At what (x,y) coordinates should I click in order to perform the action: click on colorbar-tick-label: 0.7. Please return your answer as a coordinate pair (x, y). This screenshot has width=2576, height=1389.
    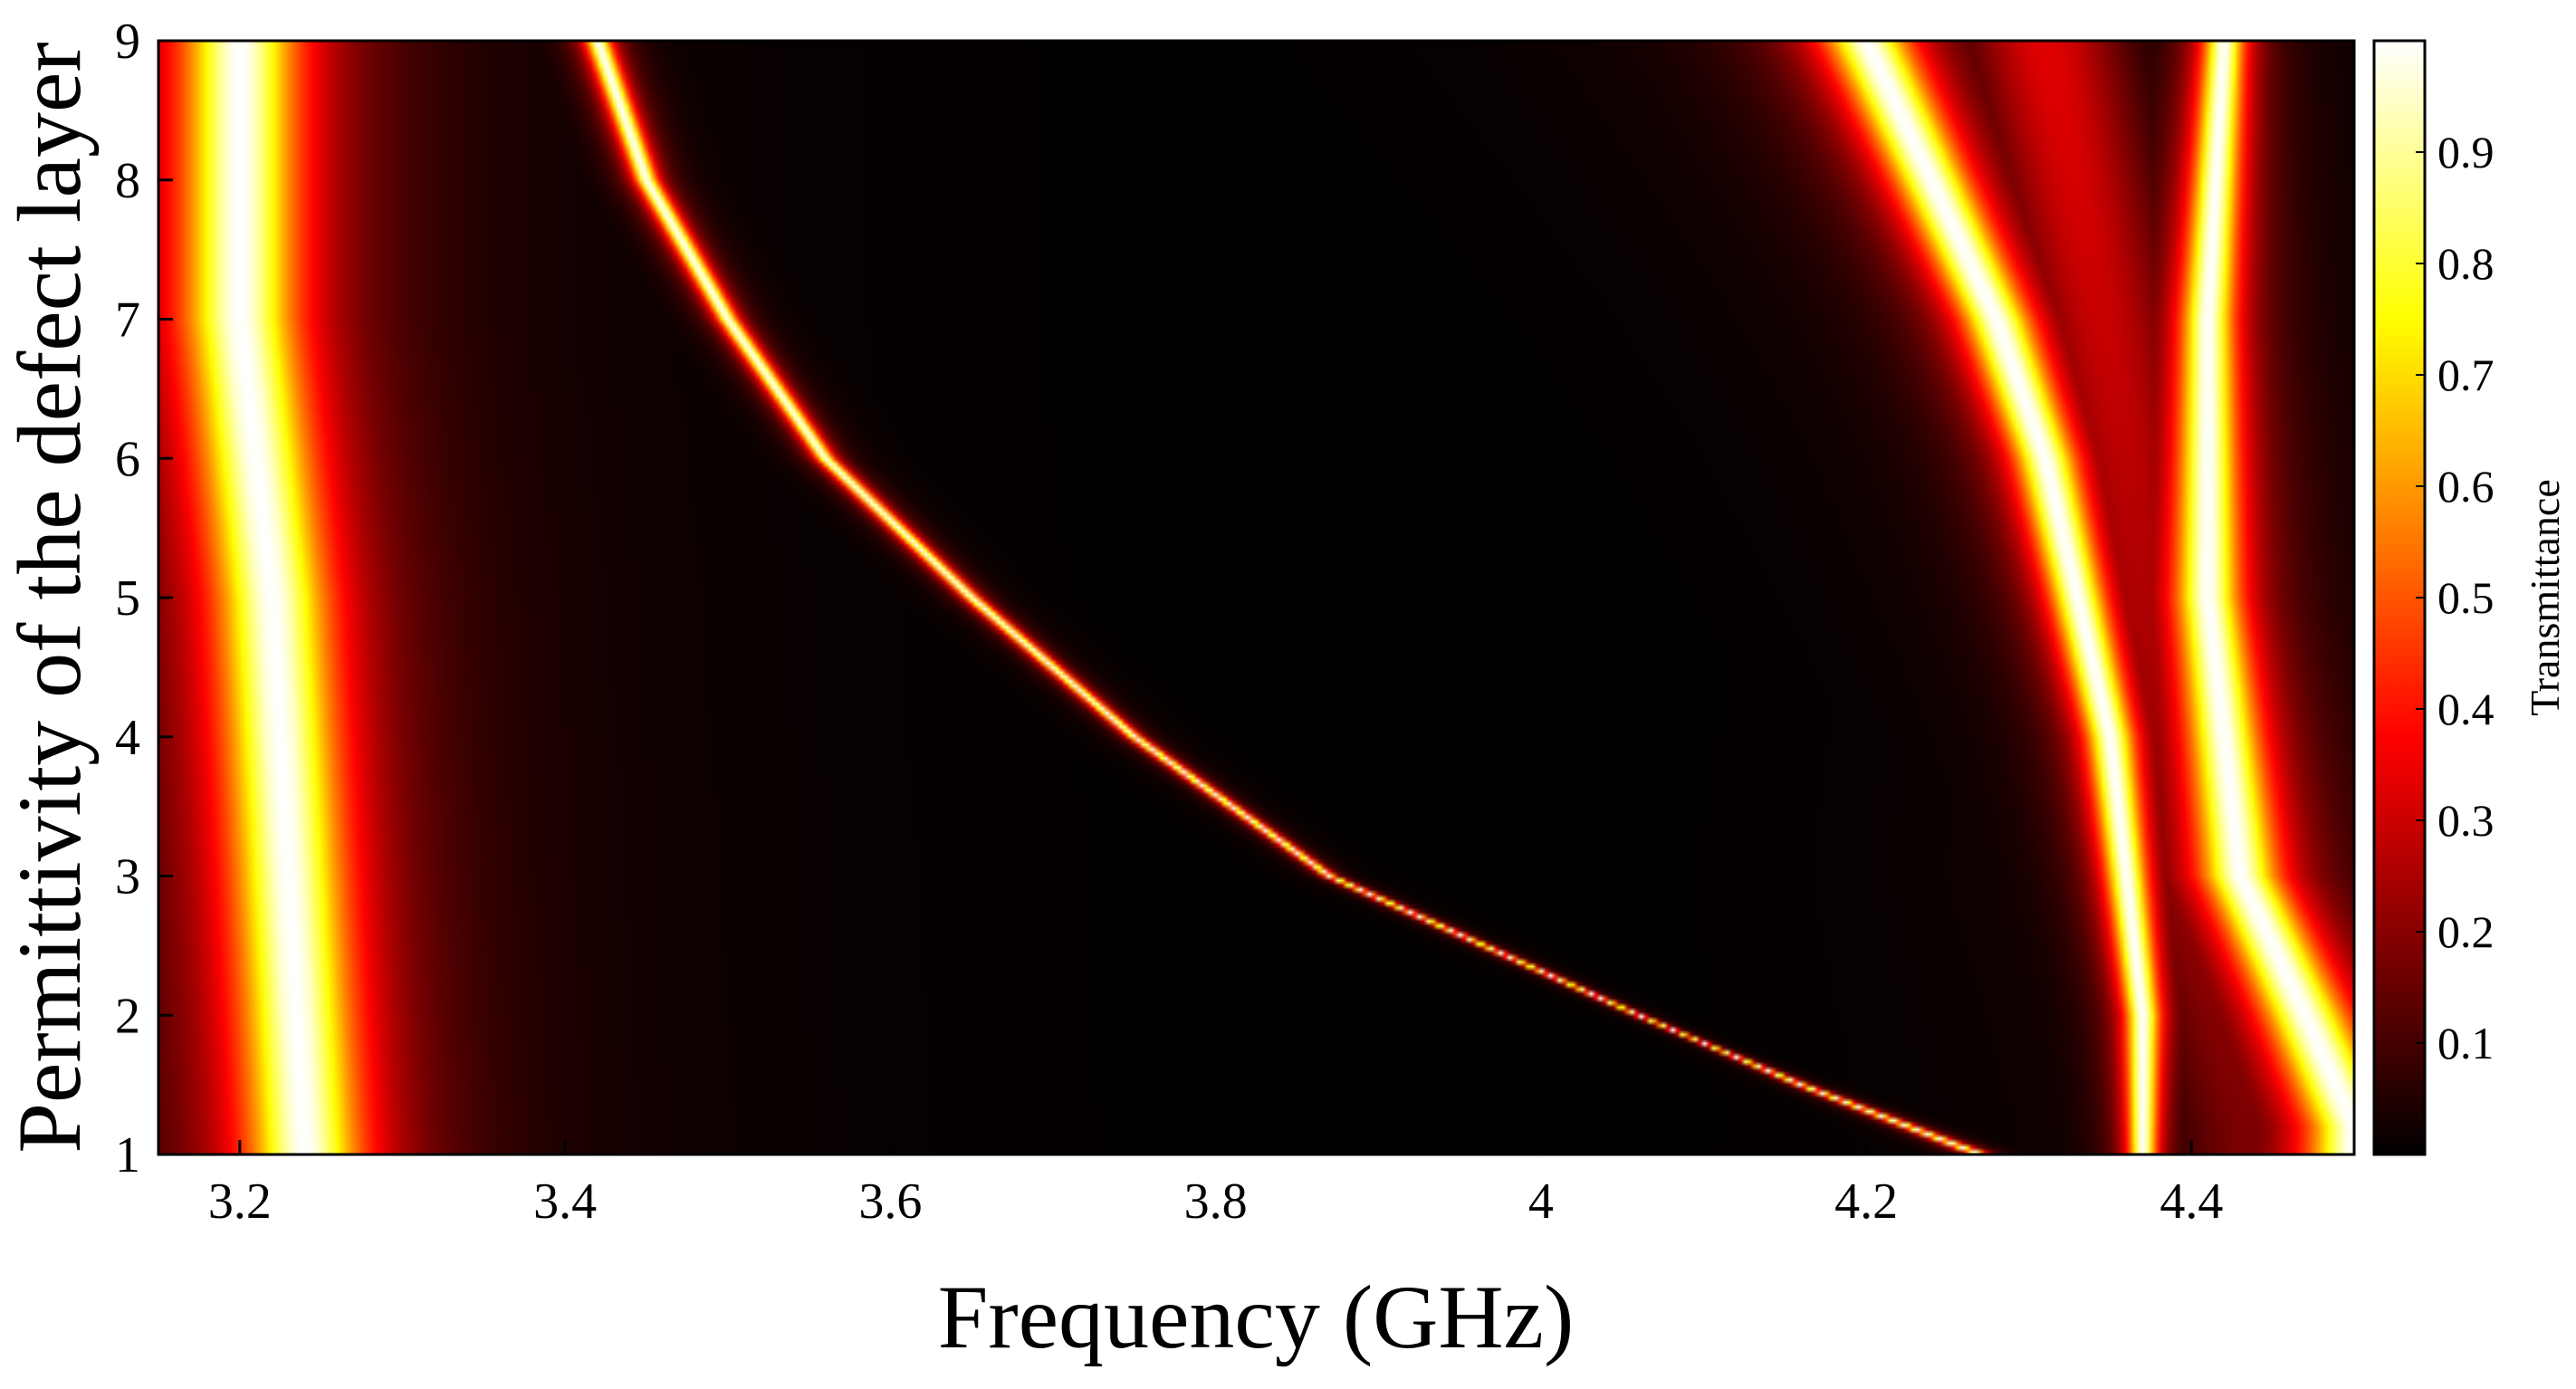
    Looking at the image, I should click on (2466, 375).